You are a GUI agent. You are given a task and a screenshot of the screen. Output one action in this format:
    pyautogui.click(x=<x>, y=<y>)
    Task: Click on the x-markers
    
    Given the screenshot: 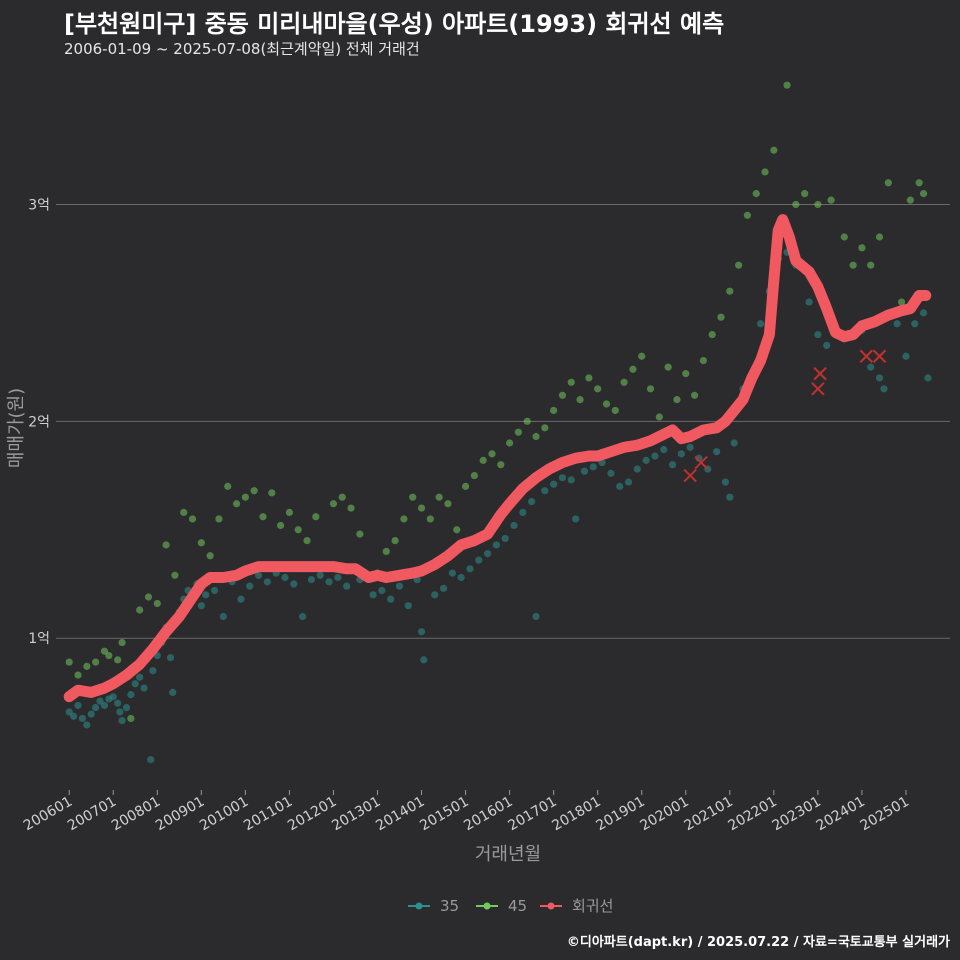 What is the action you would take?
    pyautogui.click(x=785, y=416)
    